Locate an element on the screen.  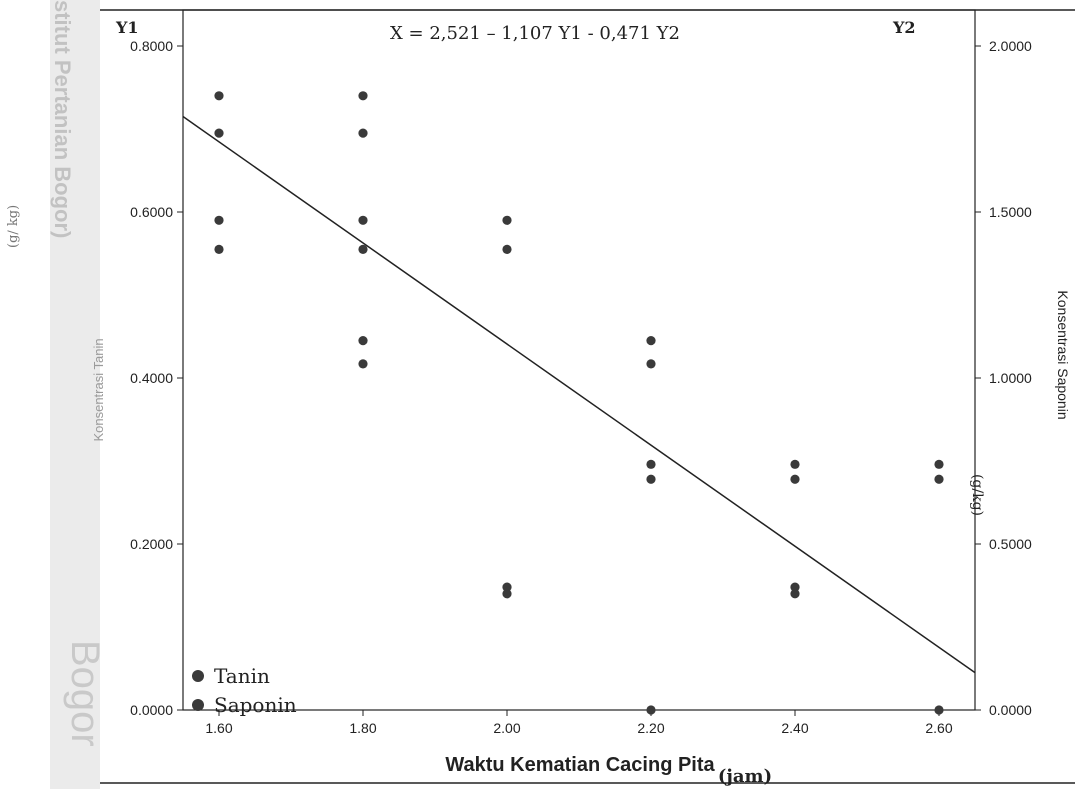
y-right-axis-label: Konsentrasi Saponin is located at coordinates (1063, 354).